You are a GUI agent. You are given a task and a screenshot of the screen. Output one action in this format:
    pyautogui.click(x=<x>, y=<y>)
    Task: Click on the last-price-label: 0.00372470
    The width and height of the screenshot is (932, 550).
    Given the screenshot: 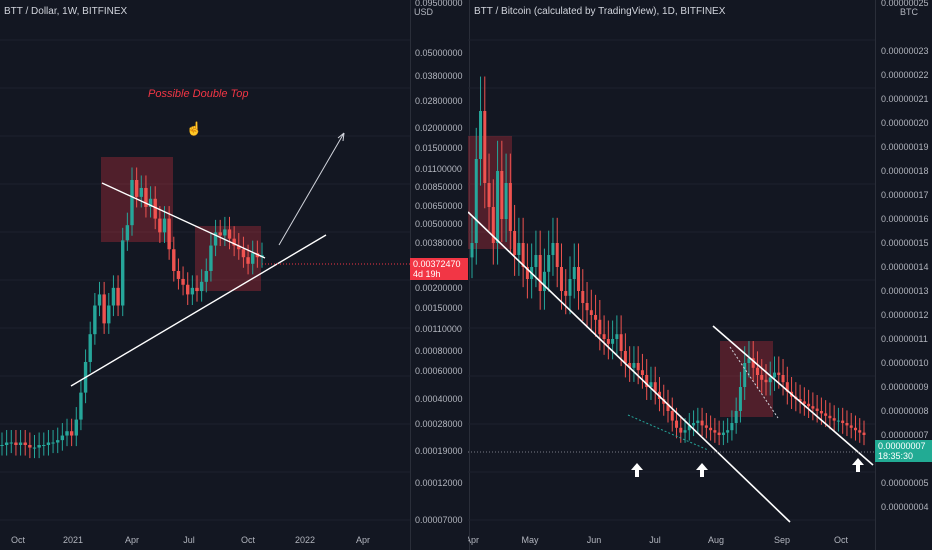 What is the action you would take?
    pyautogui.click(x=437, y=264)
    